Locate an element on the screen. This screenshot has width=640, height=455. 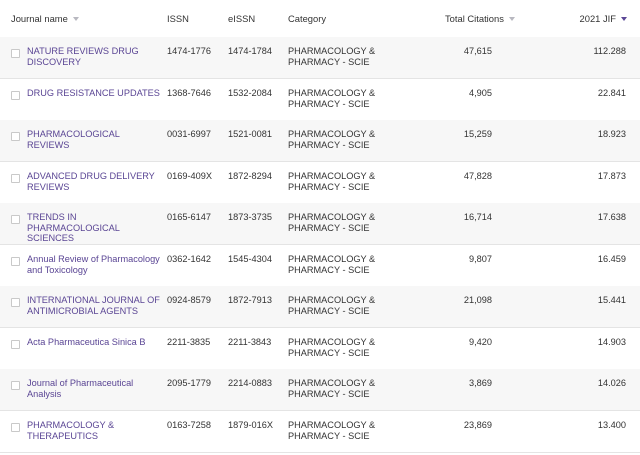
column-header-issn-label: ISSN is located at coordinates (178, 18).